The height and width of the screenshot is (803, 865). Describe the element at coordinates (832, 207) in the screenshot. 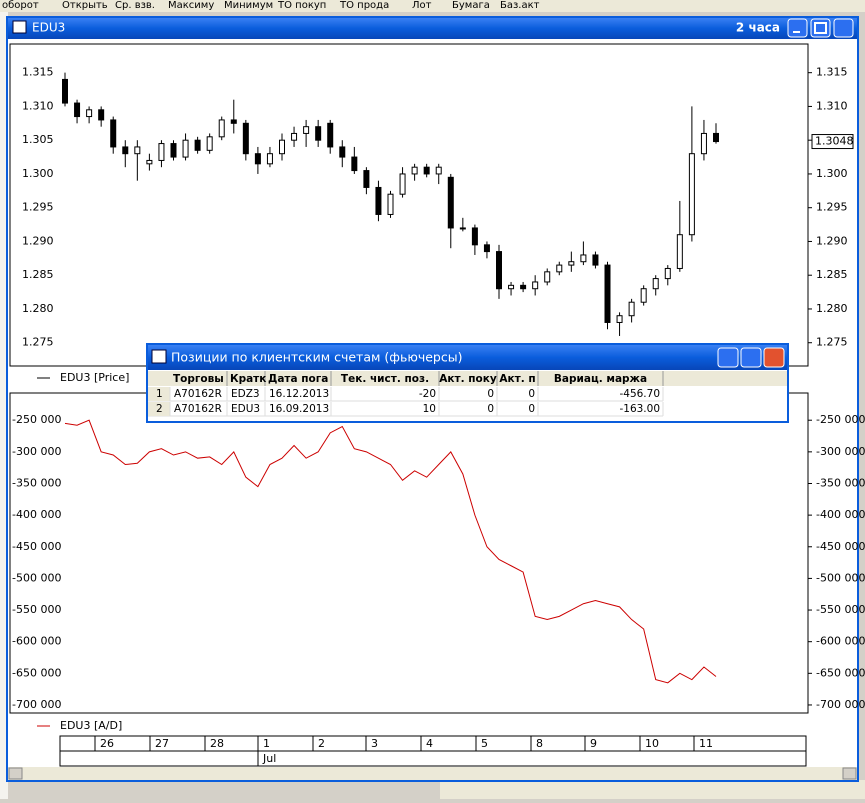

I see `y-tick-label-right: 1.295` at that location.